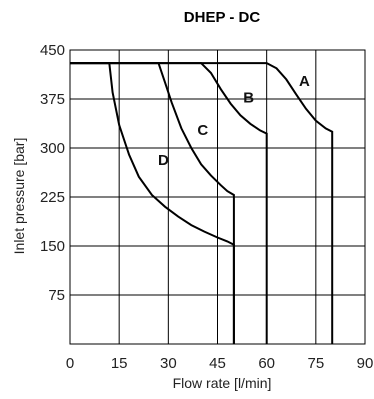  What do you see at coordinates (234, 121) in the screenshot?
I see `curve-label-layer: A B C D` at bounding box center [234, 121].